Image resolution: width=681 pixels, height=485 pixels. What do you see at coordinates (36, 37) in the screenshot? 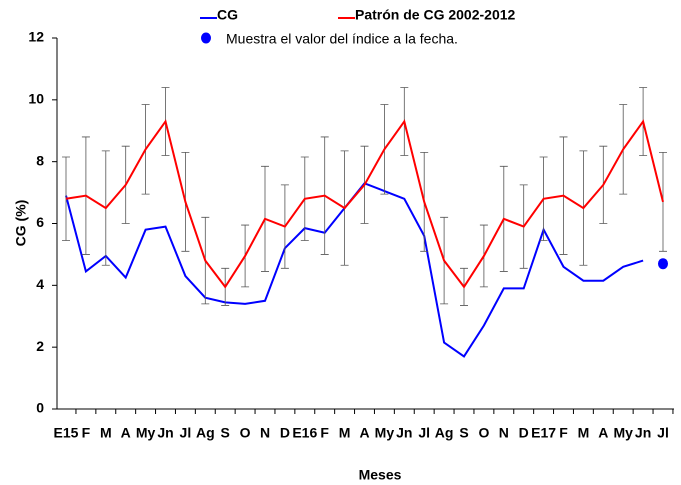
I see `y-tick-label: 12` at bounding box center [36, 37].